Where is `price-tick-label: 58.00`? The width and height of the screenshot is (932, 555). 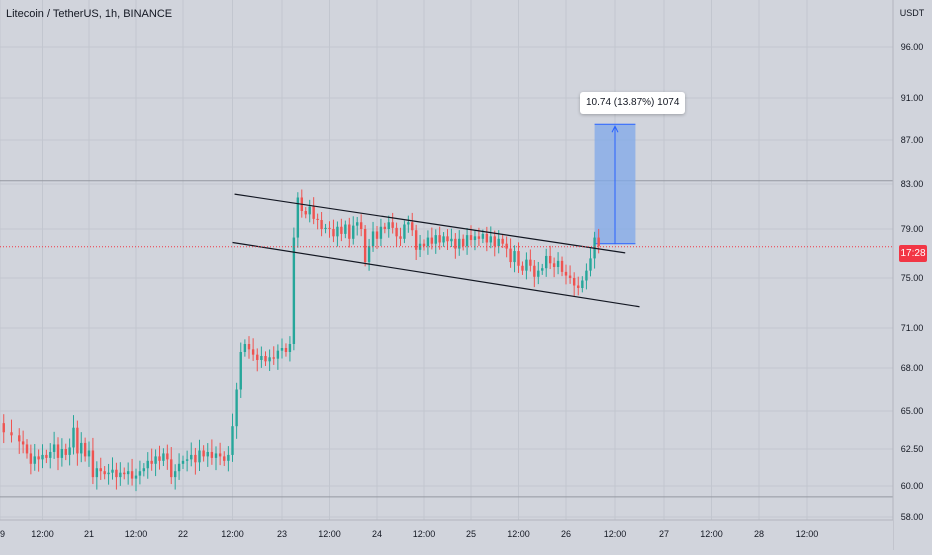 price-tick-label: 58.00 is located at coordinates (912, 517).